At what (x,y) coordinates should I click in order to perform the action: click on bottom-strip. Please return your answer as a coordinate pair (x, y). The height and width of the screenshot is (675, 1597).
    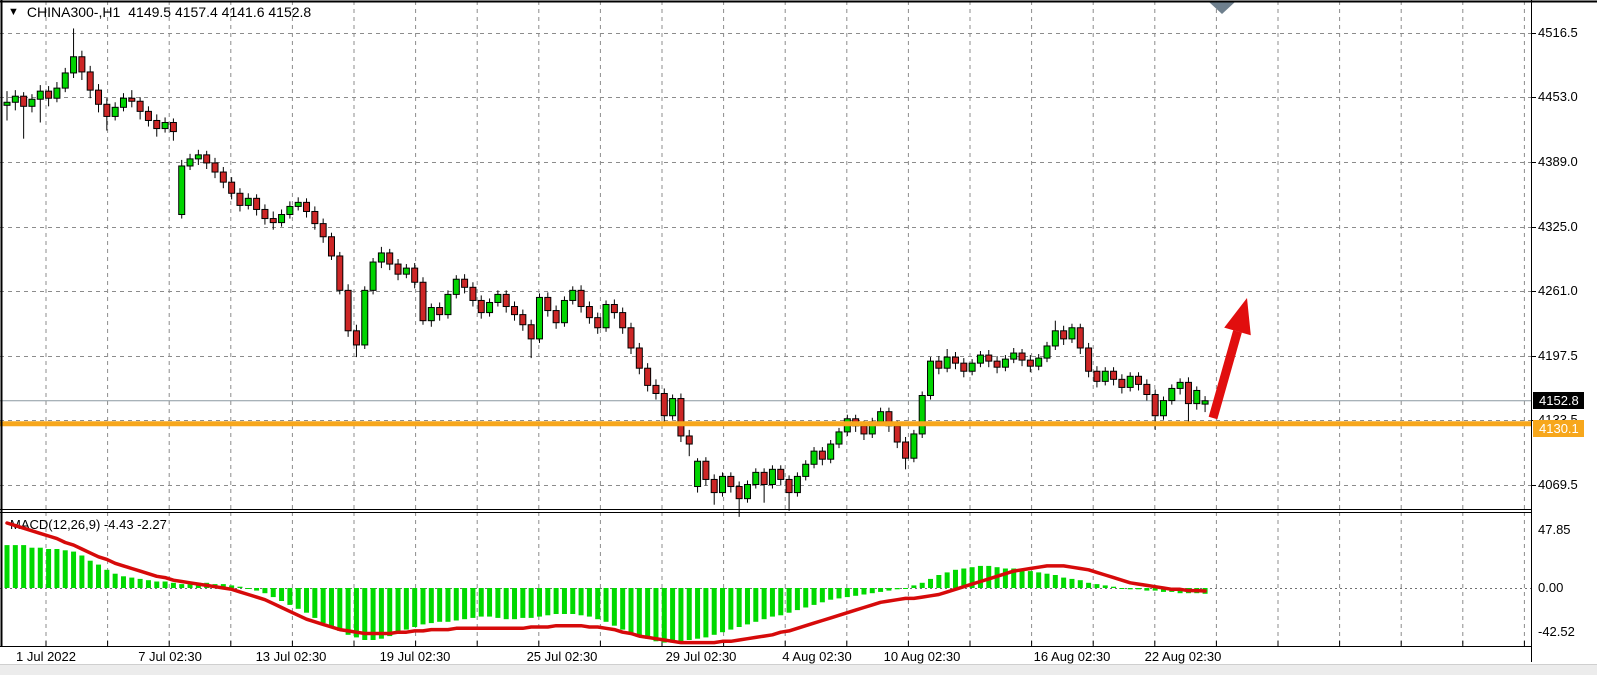
    Looking at the image, I should click on (798, 669).